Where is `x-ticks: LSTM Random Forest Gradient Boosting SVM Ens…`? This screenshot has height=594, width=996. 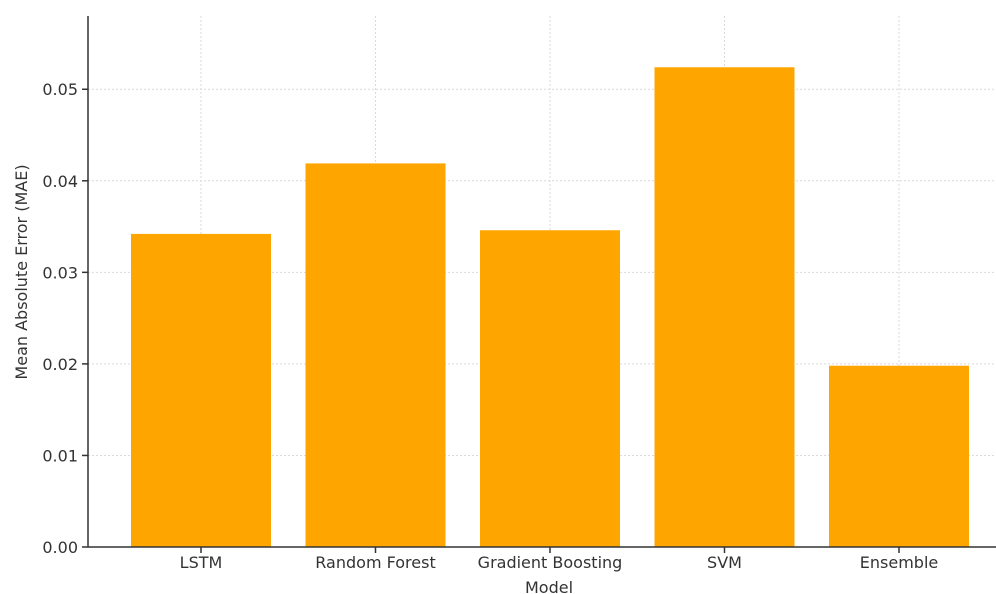
x-ticks: LSTM Random Forest Gradient Boosting SVM Ens… is located at coordinates (559, 559).